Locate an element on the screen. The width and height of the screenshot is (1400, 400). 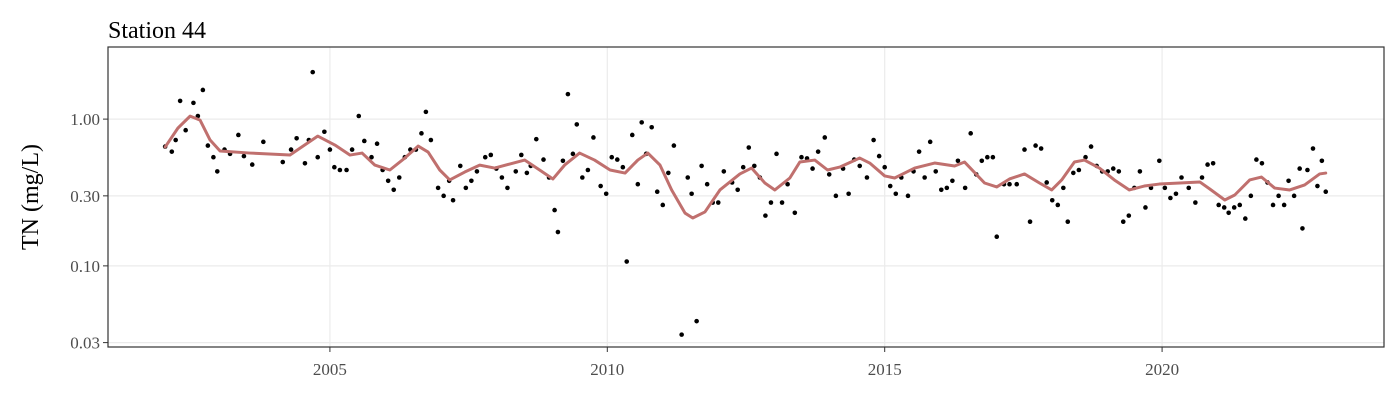
y-tick-label: 0.03 is located at coordinates (85, 343).